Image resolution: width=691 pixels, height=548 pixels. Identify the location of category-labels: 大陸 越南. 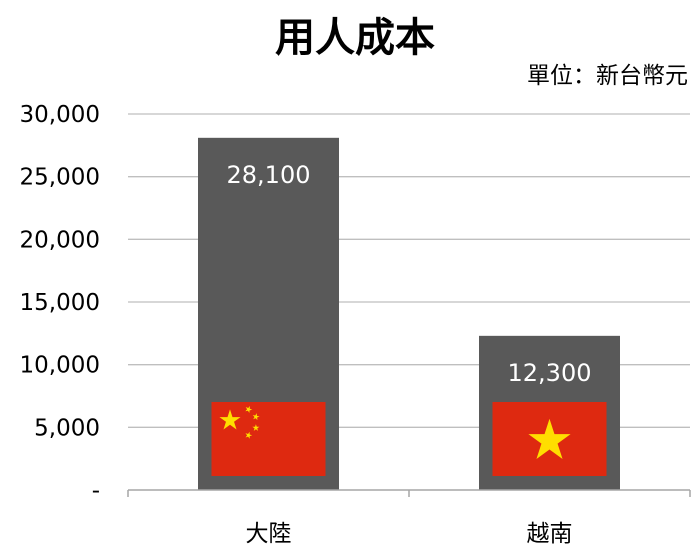
(409, 534).